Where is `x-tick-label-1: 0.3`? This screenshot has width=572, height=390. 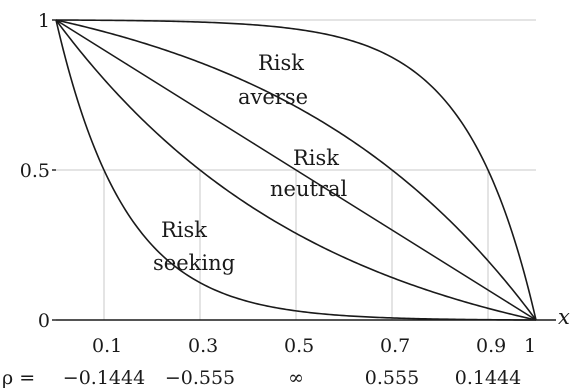 x-tick-label-1: 0.3 is located at coordinates (203, 346).